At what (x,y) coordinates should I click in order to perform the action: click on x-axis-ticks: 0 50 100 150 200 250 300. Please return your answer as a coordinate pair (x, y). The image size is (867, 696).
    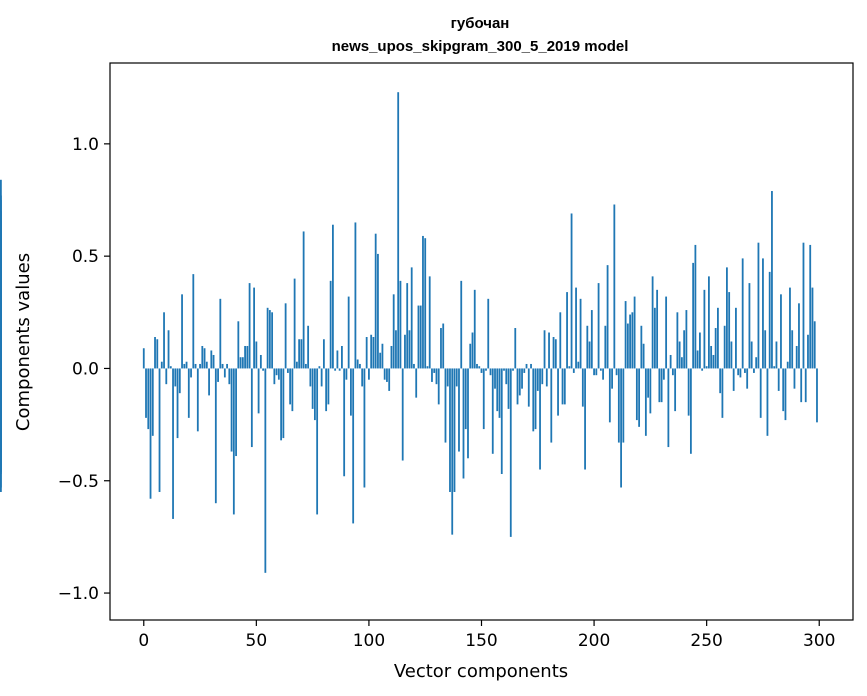
    Looking at the image, I should click on (486, 635).